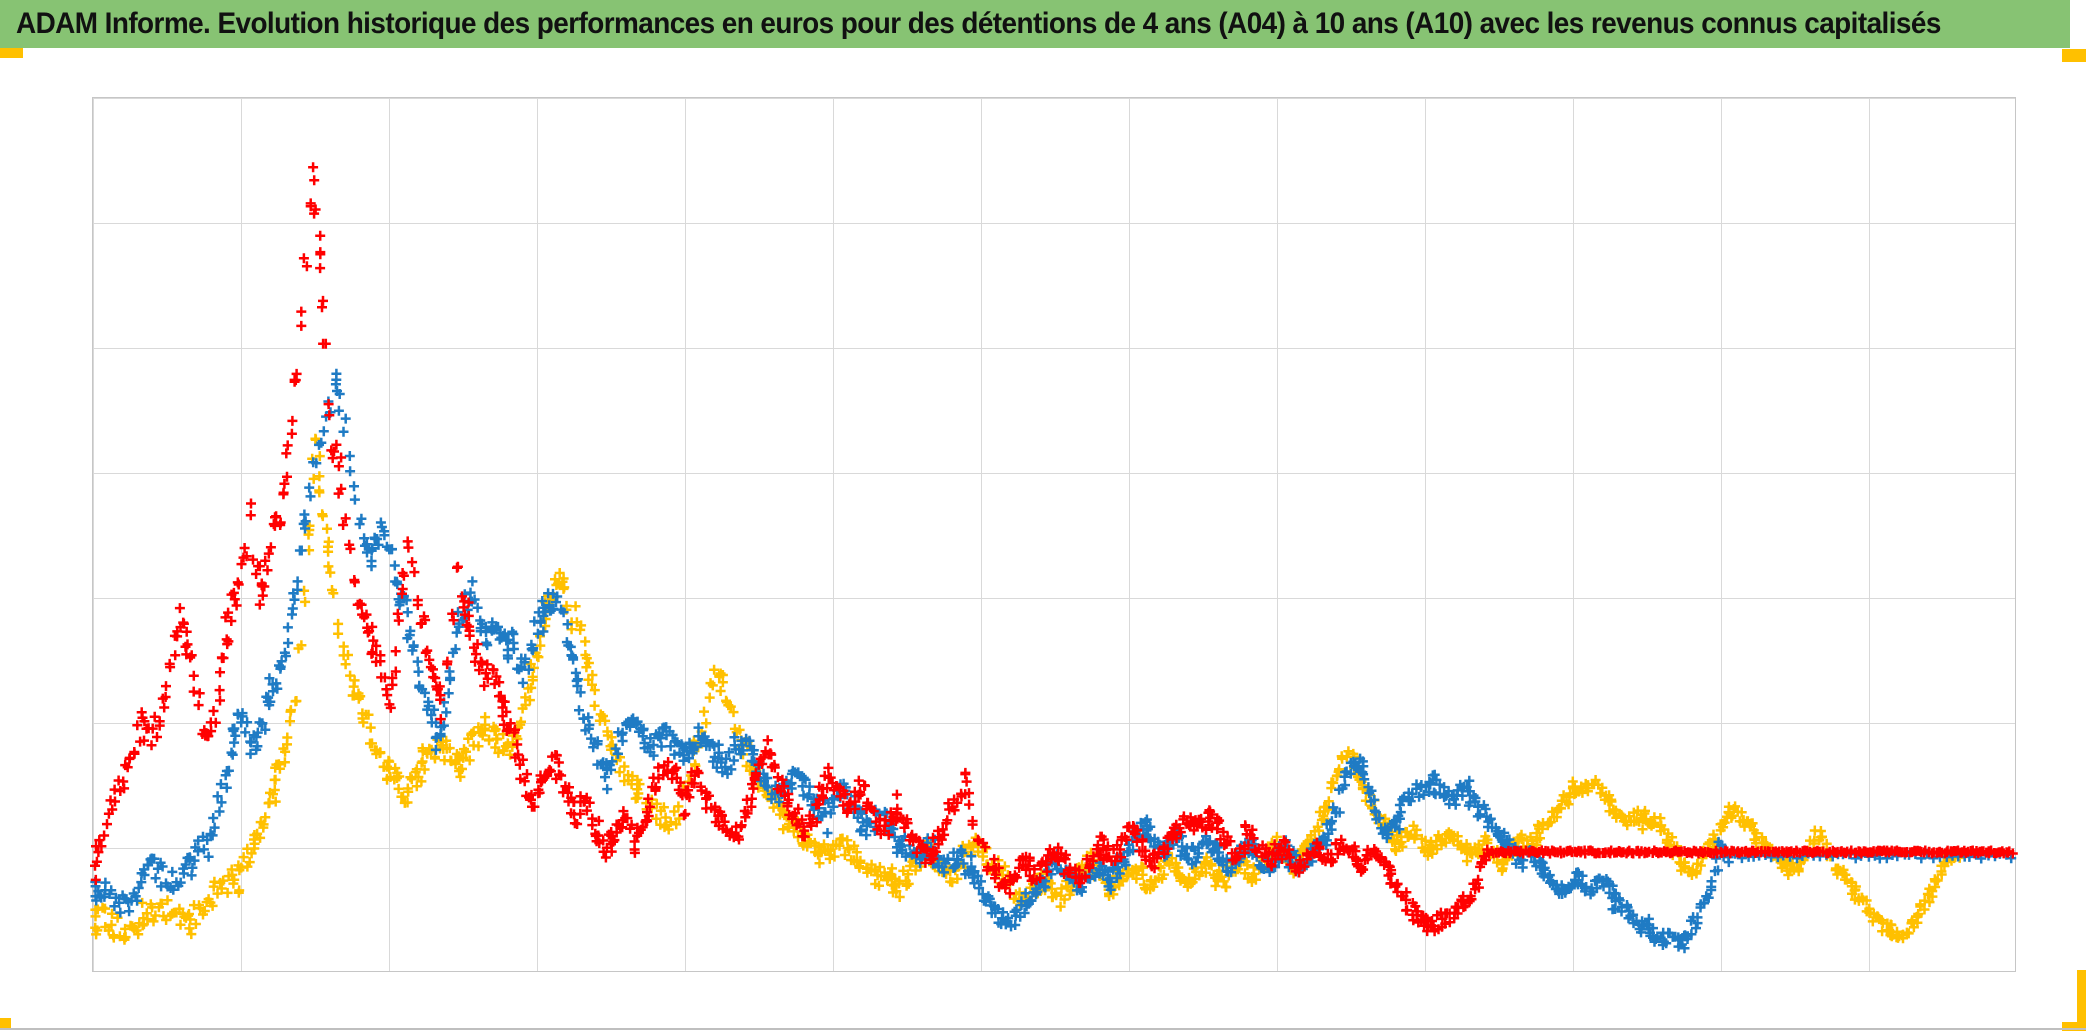 The image size is (2086, 1031). I want to click on corner-mark-top-right, so click(2074, 55).